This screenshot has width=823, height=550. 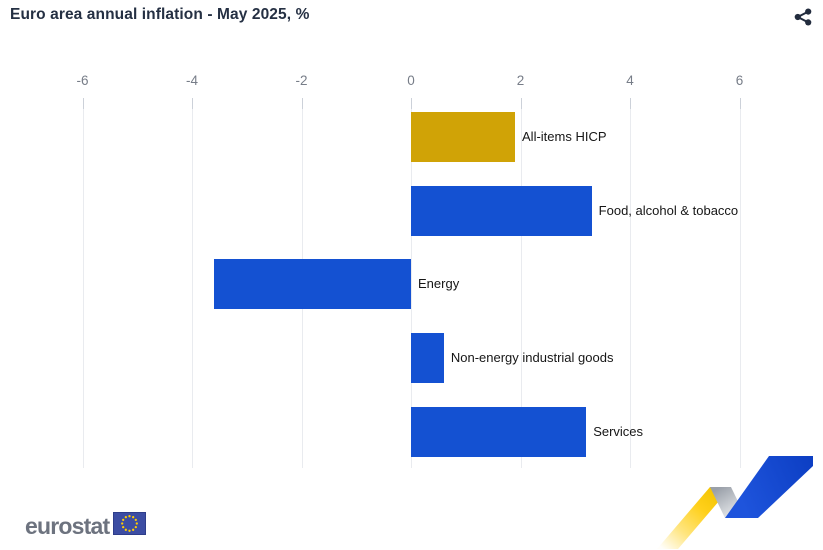 I want to click on bar-category-label: All-items HICP, so click(x=564, y=136).